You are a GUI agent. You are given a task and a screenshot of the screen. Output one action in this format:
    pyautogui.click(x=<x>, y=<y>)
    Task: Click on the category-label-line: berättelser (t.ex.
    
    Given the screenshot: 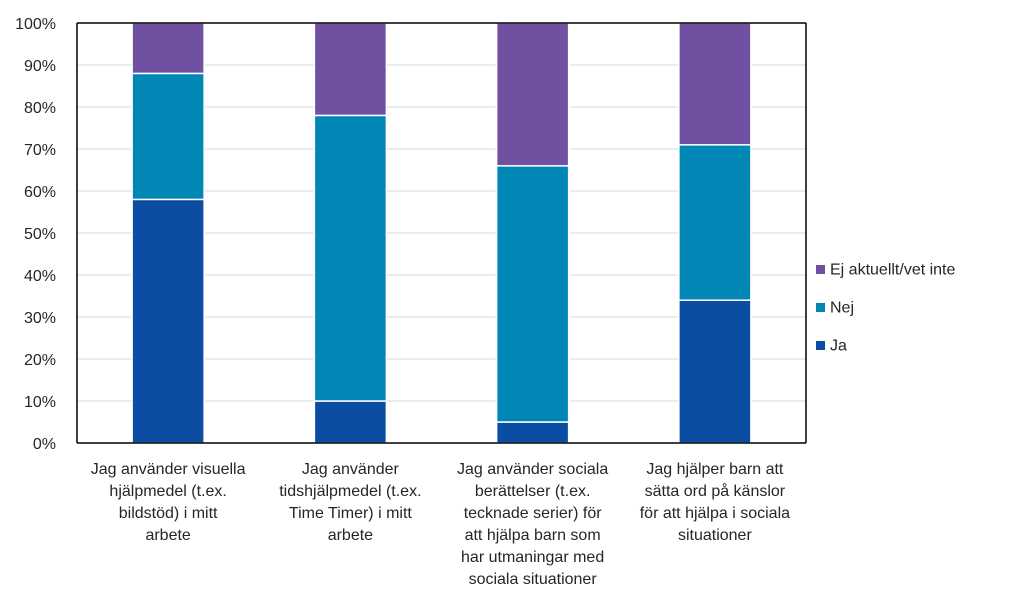 What is the action you would take?
    pyautogui.click(x=533, y=491)
    